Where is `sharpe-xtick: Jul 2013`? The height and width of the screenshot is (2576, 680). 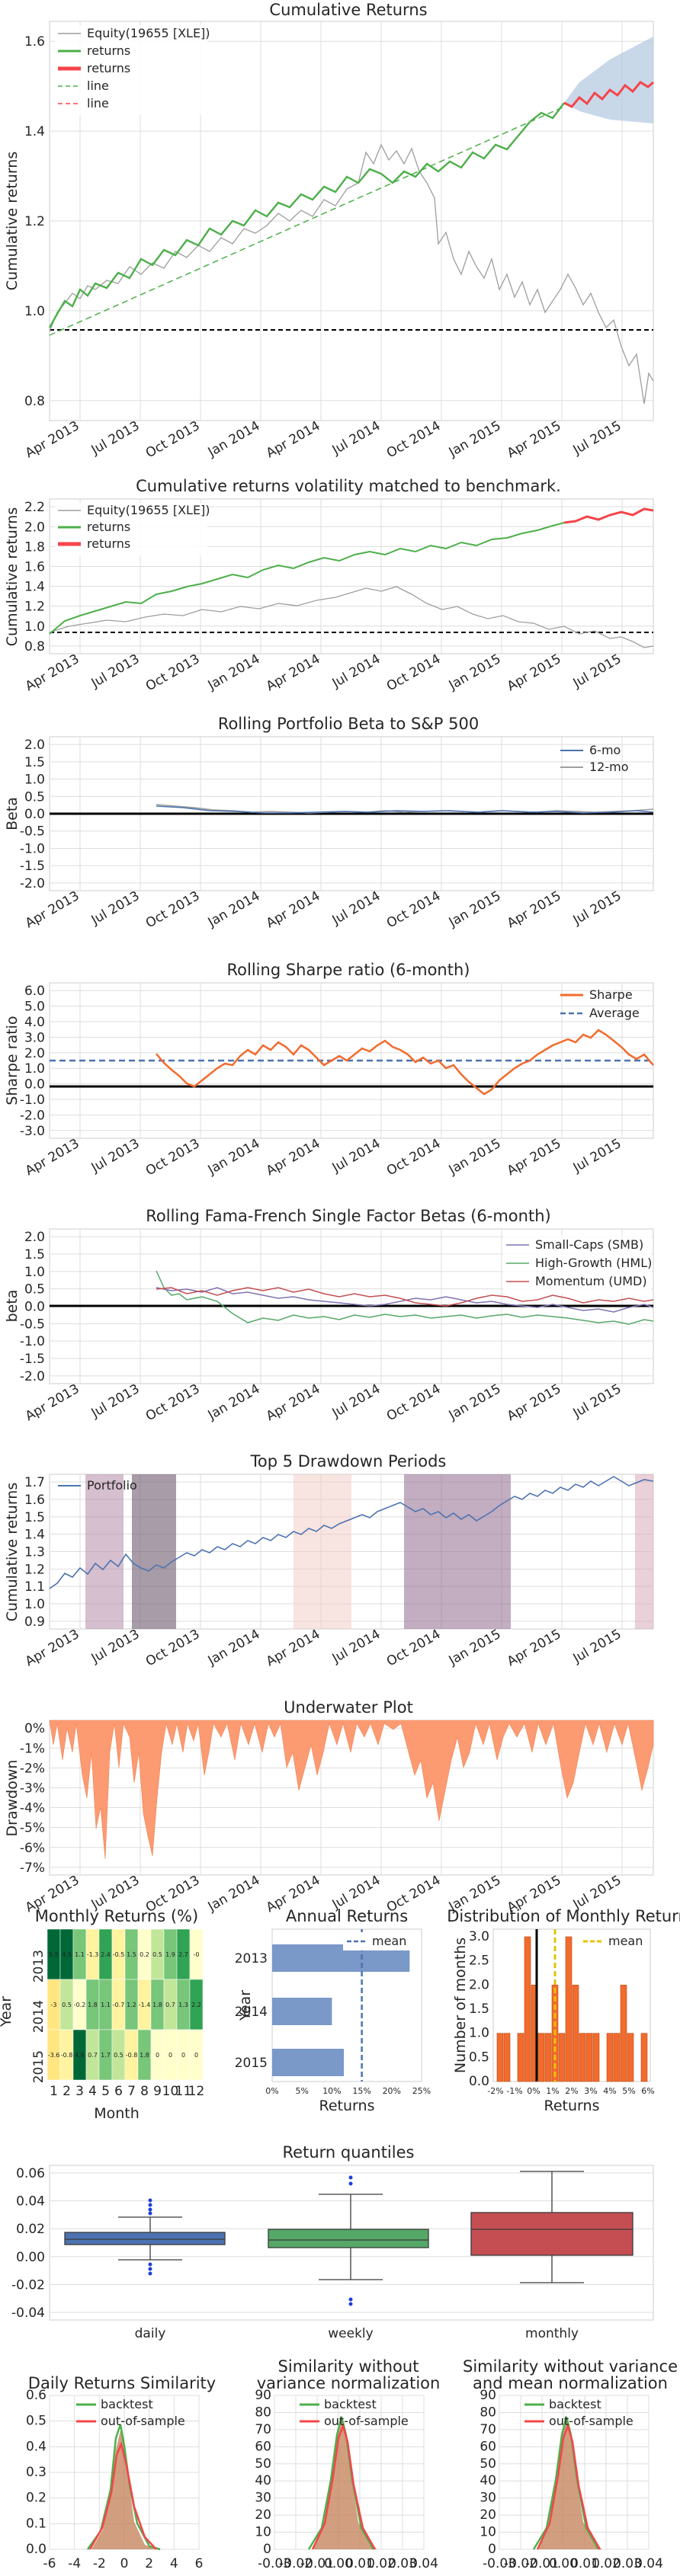
sharpe-xtick: Jul 2013 is located at coordinates (115, 1156).